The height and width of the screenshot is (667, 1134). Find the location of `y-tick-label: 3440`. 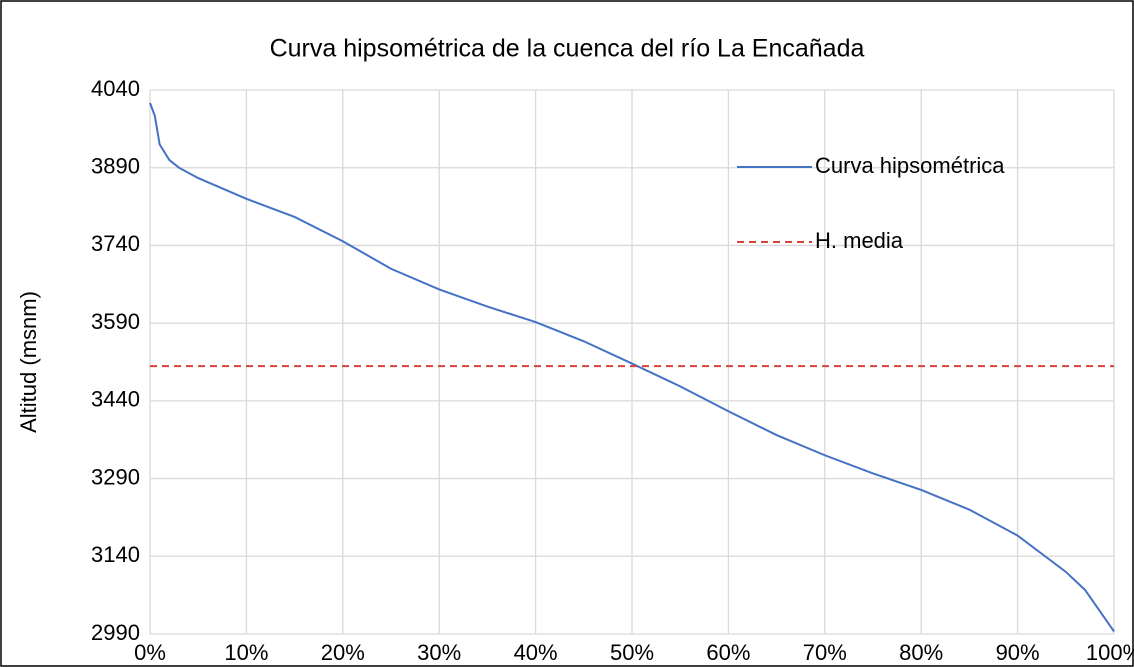

y-tick-label: 3440 is located at coordinates (115, 399).